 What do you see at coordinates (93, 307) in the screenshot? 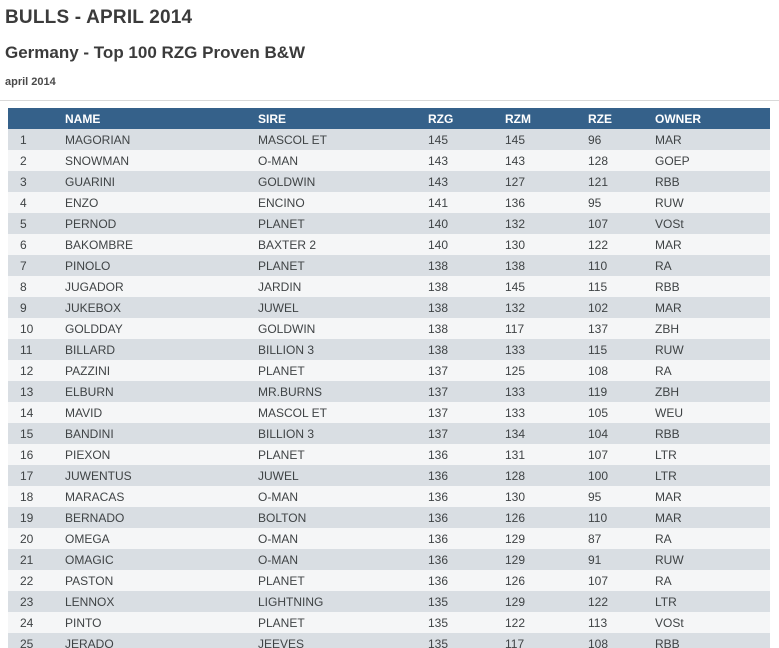
I see `cell-name: JUKEBOX` at bounding box center [93, 307].